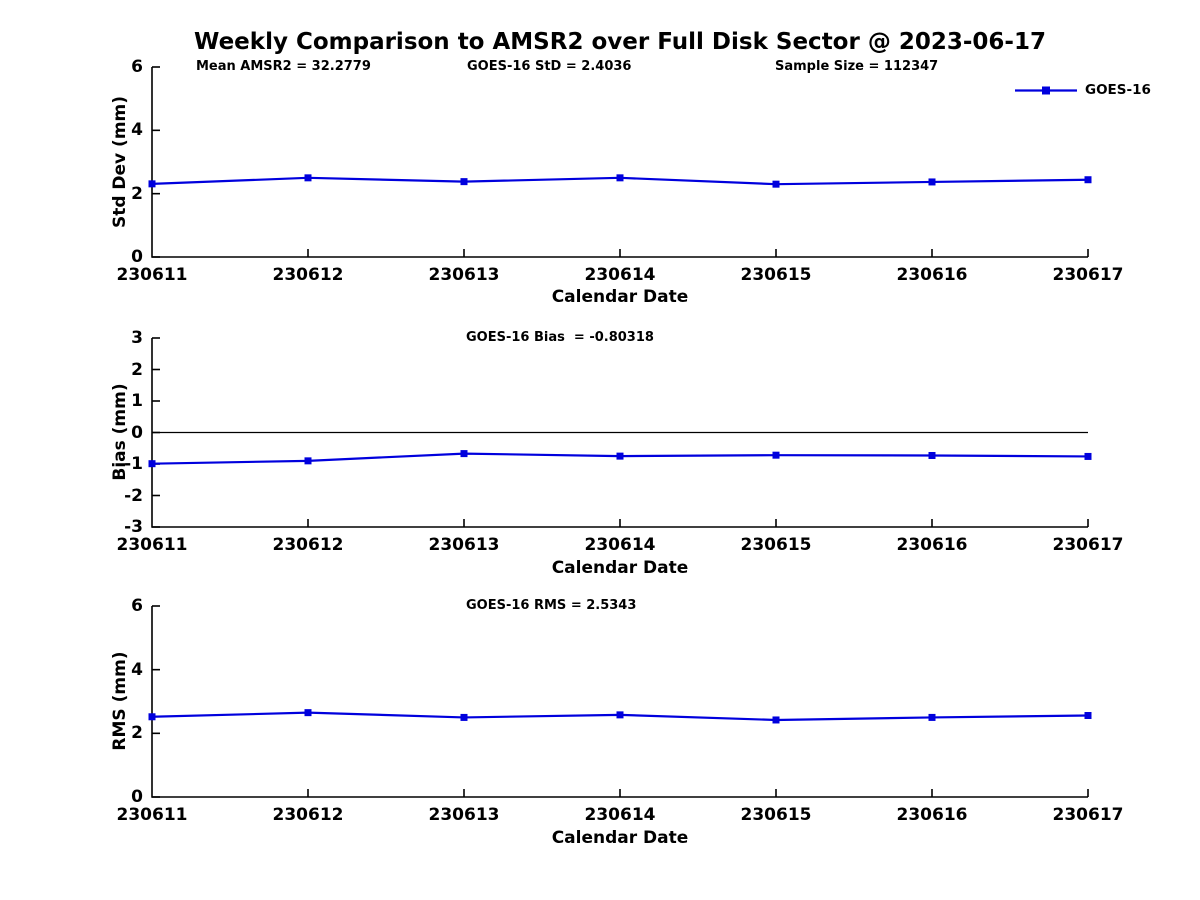 This screenshot has width=1200, height=900. What do you see at coordinates (551, 605) in the screenshot?
I see `annotation-goes16-rms: GOES-16 RMS = 2.5343` at bounding box center [551, 605].